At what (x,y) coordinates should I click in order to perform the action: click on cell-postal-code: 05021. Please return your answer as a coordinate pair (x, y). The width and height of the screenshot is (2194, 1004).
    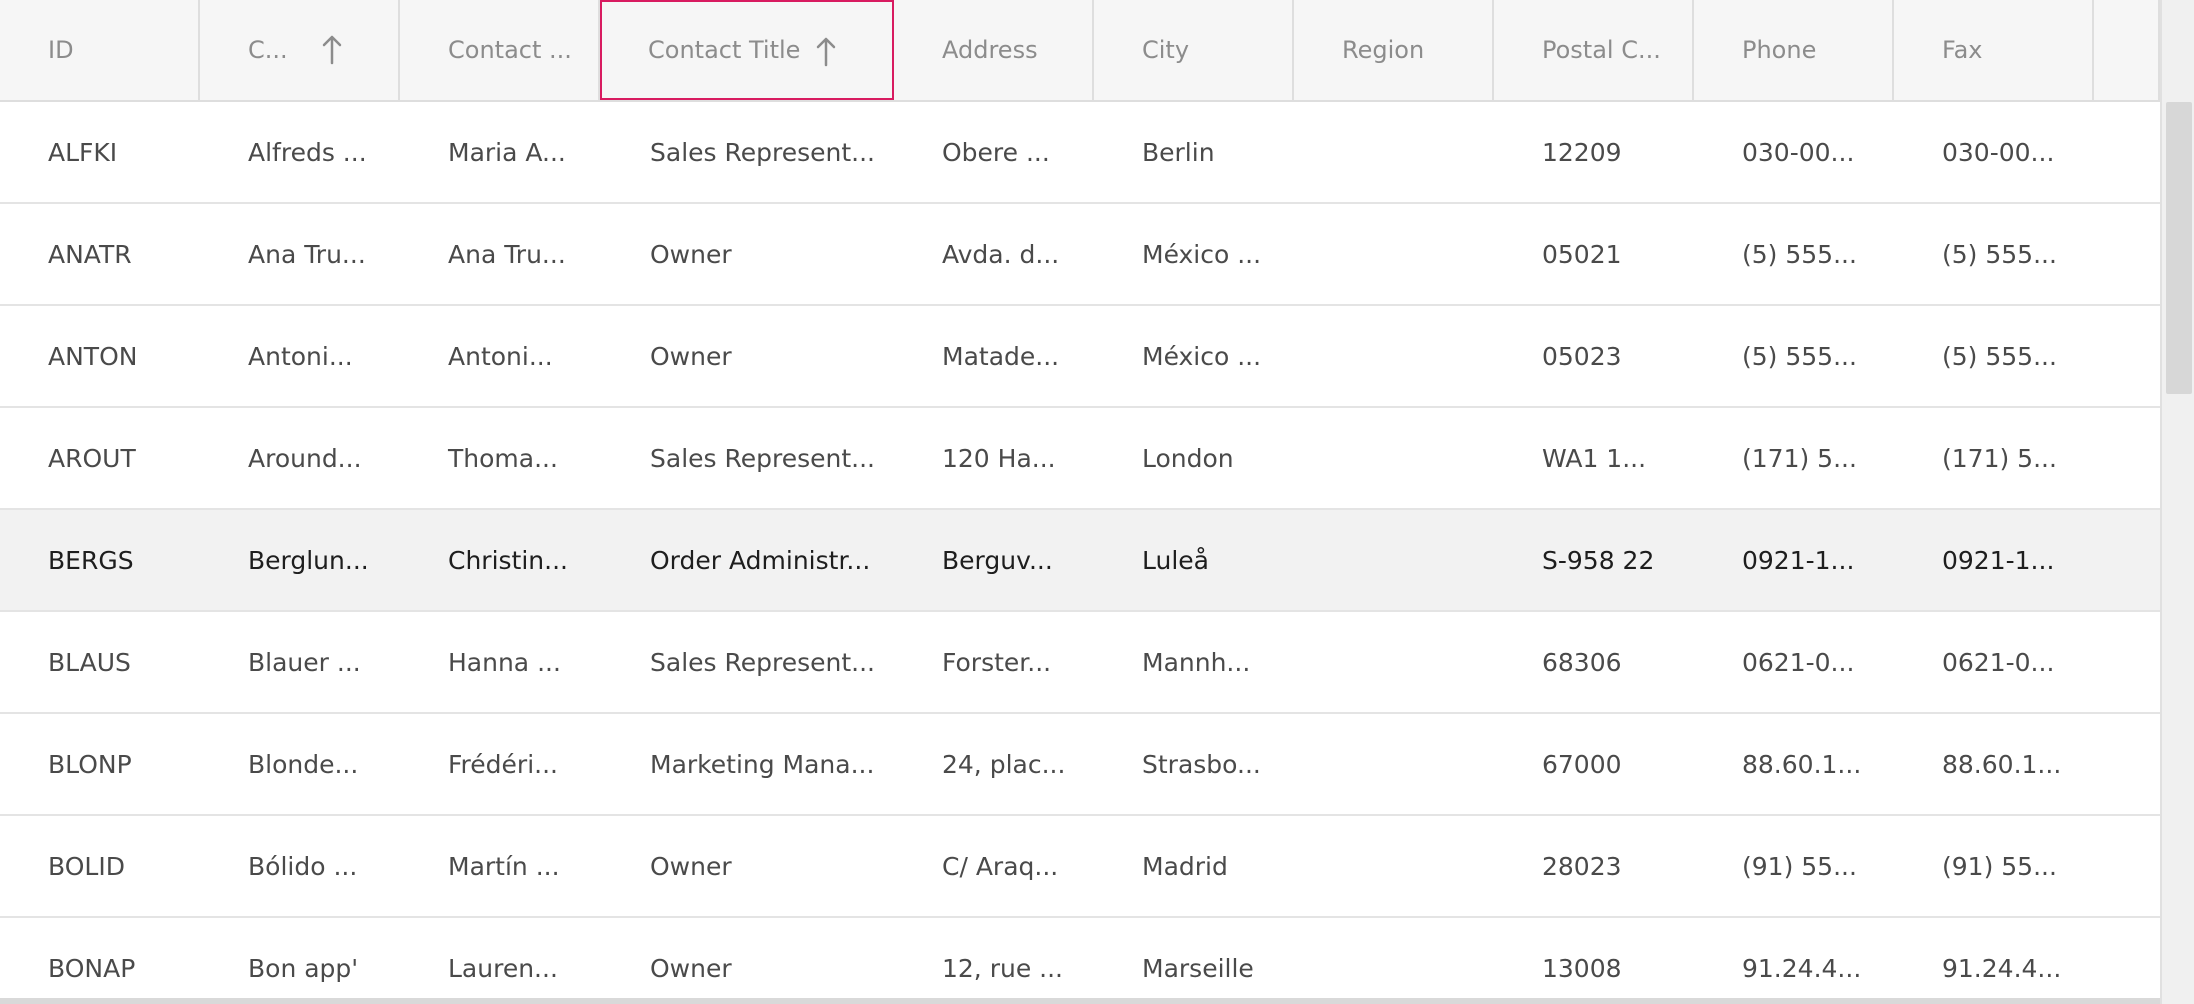
    Looking at the image, I should click on (1582, 254).